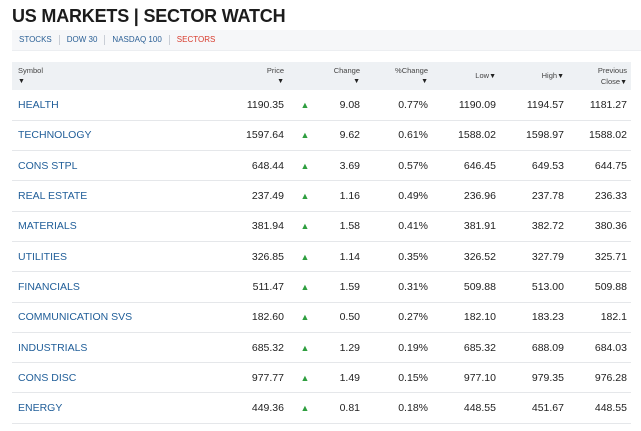 This screenshot has width=641, height=431. I want to click on low-cell: 326.52, so click(479, 256).